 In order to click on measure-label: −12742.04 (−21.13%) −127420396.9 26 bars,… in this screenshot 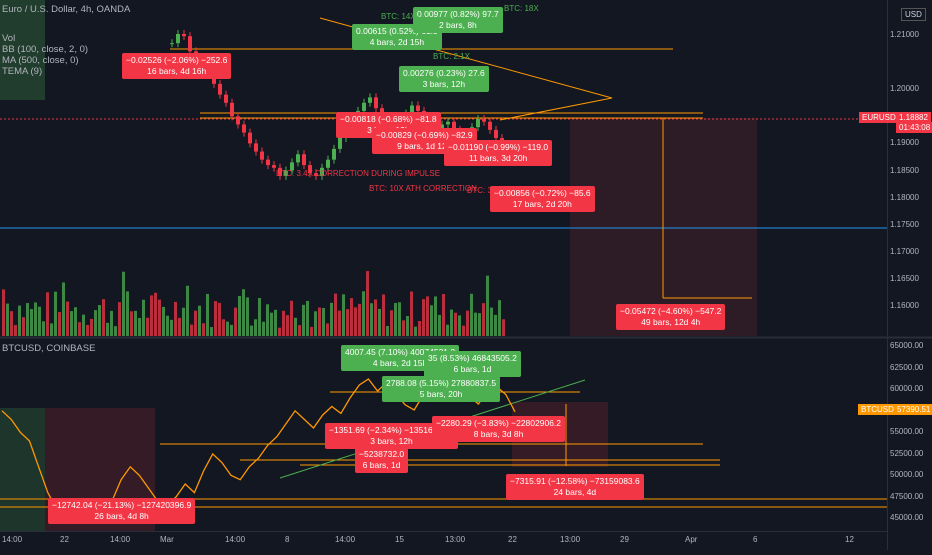, I will do `click(122, 511)`.